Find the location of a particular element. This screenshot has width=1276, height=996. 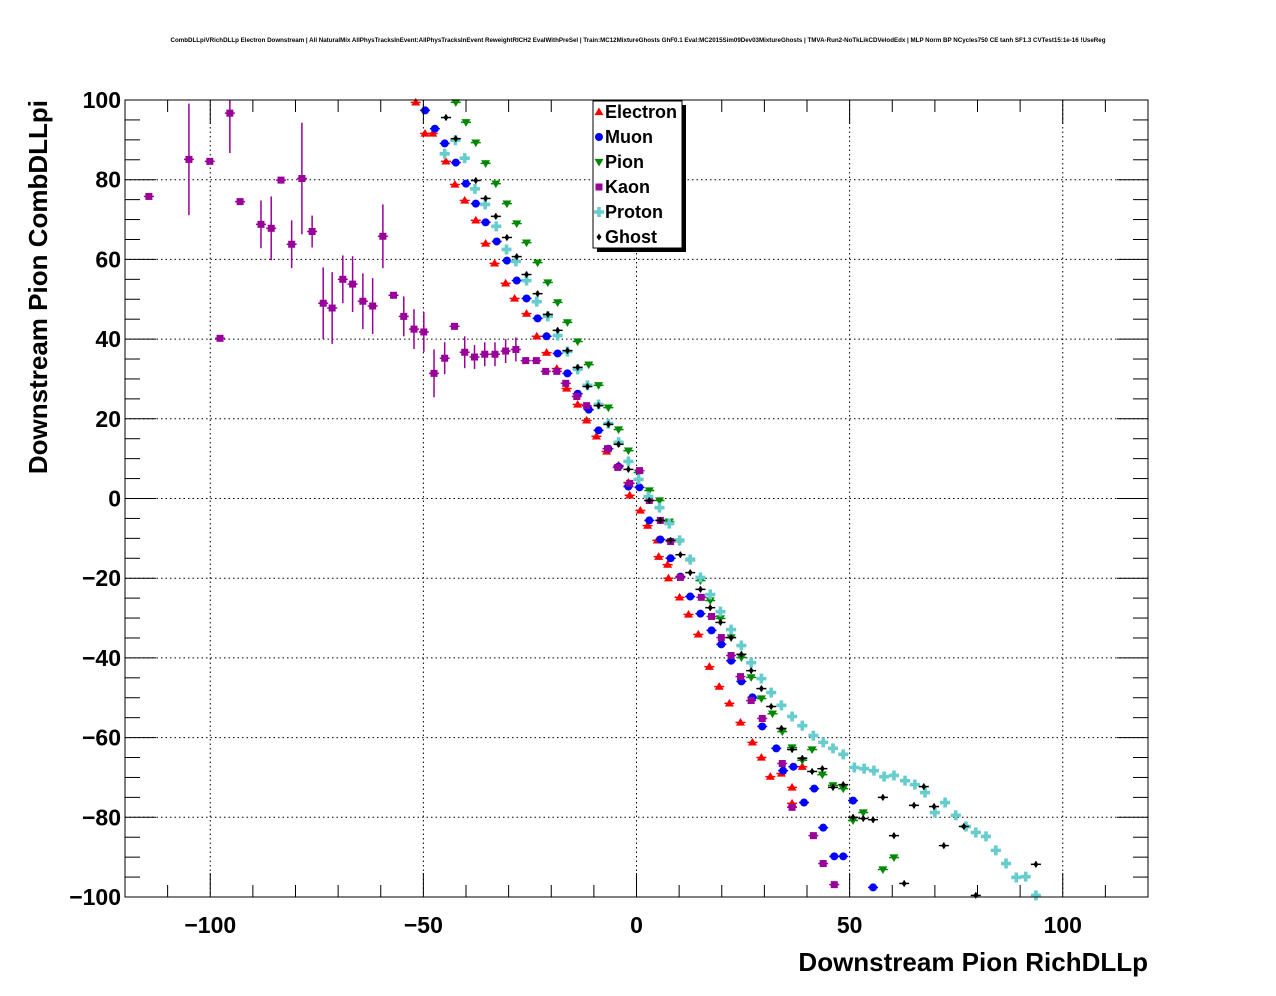

x-tick-label: 50 is located at coordinates (850, 925).